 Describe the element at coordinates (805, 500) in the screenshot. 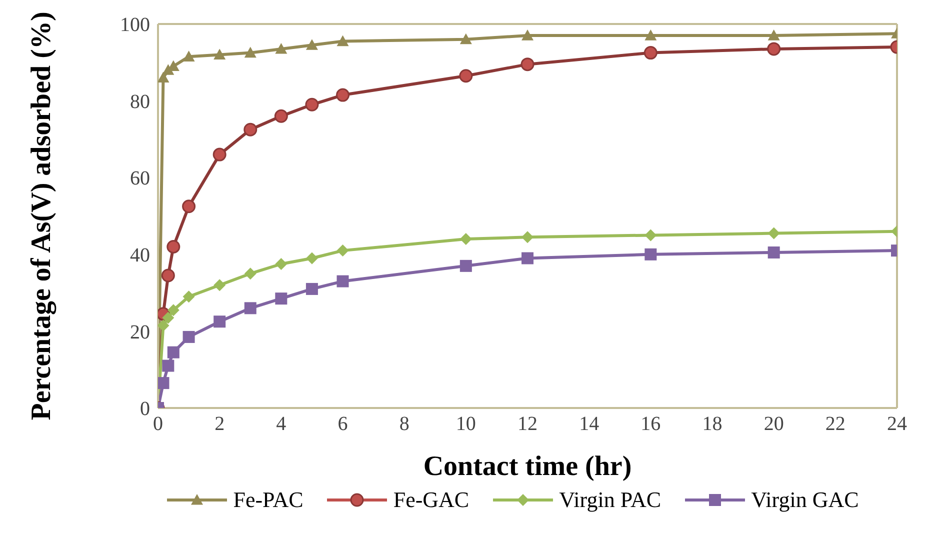

I see `legend-label: Virgin GAC` at that location.